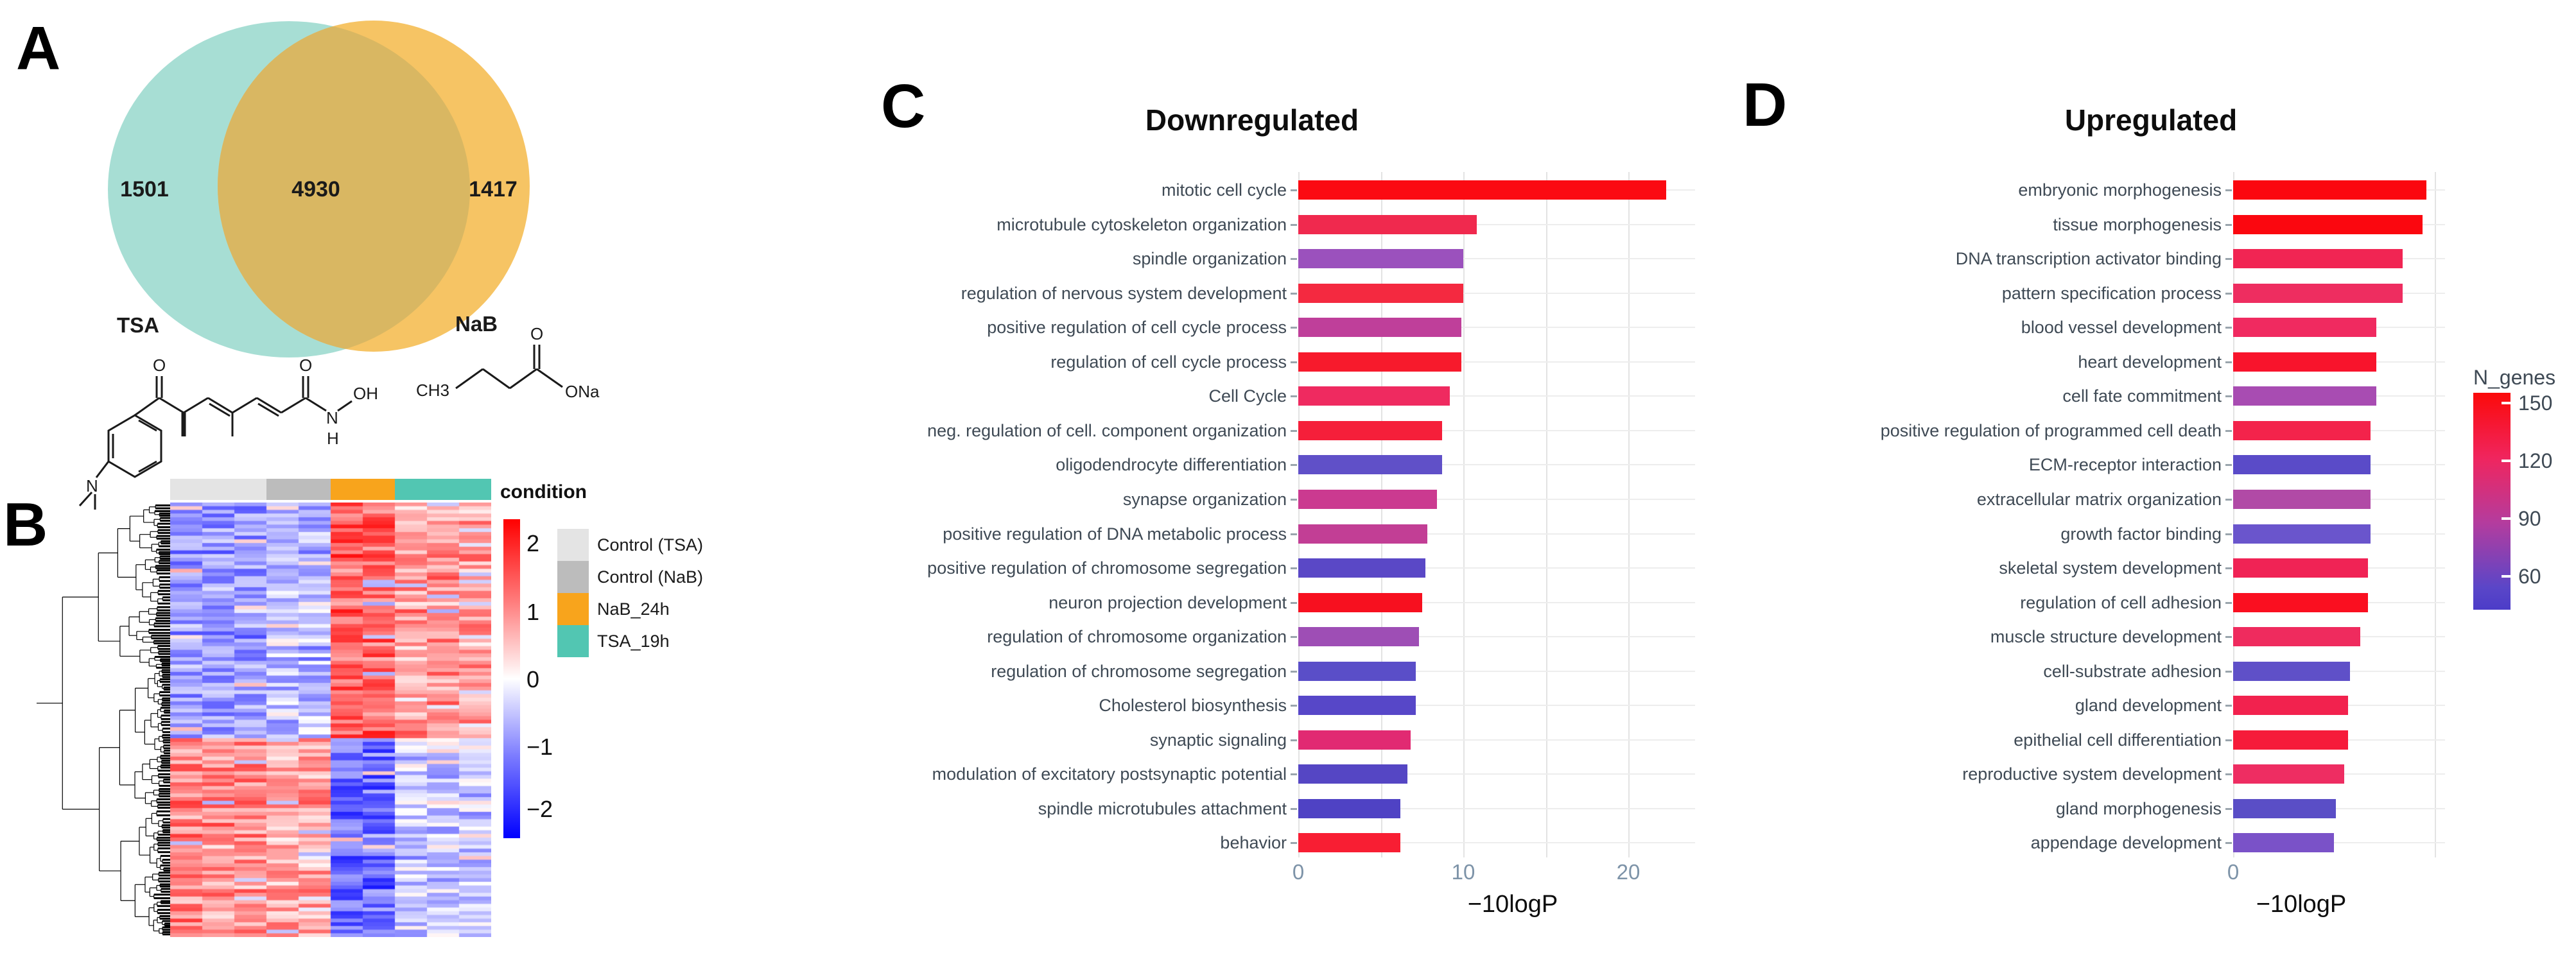 This screenshot has height=955, width=2576. What do you see at coordinates (25, 524) in the screenshot?
I see `panel-b-letter: B` at bounding box center [25, 524].